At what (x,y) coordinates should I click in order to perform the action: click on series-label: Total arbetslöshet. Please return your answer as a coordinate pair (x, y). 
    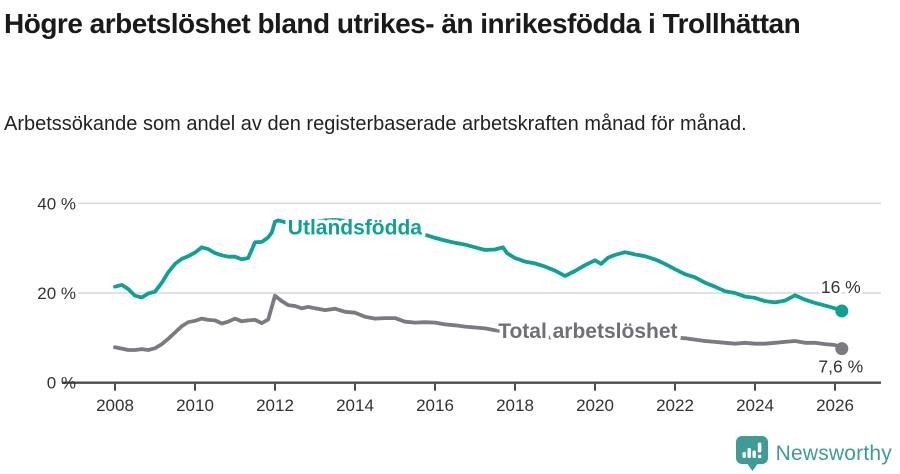
    Looking at the image, I should click on (587, 331).